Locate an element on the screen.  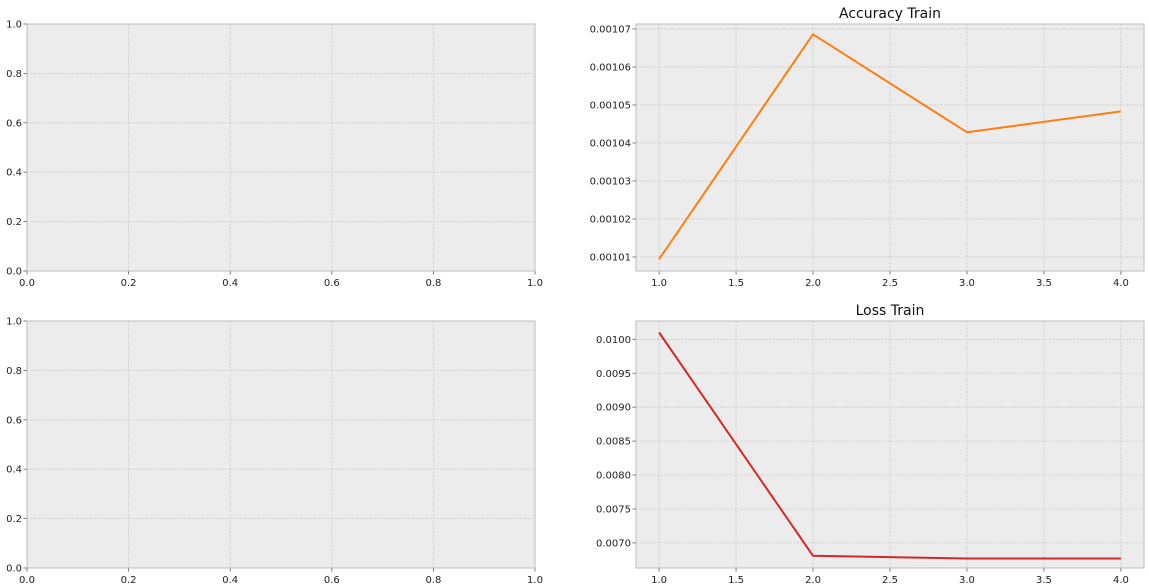
y-tick-label: 0.0080 is located at coordinates (613, 476).